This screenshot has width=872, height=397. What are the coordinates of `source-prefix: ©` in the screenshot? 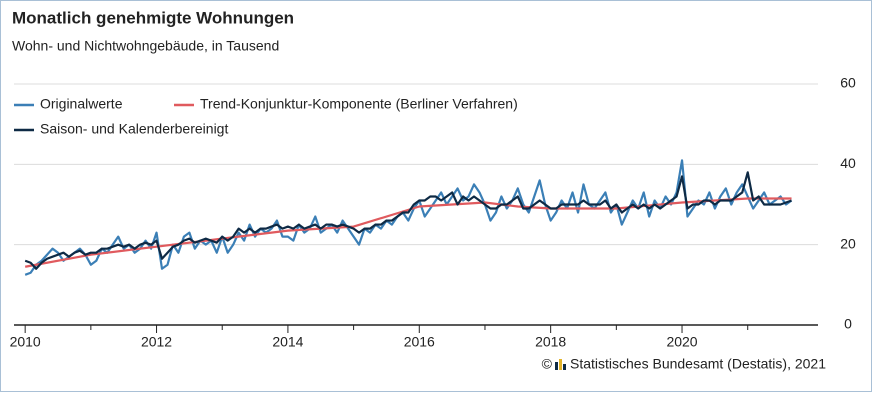 It's located at (547, 364).